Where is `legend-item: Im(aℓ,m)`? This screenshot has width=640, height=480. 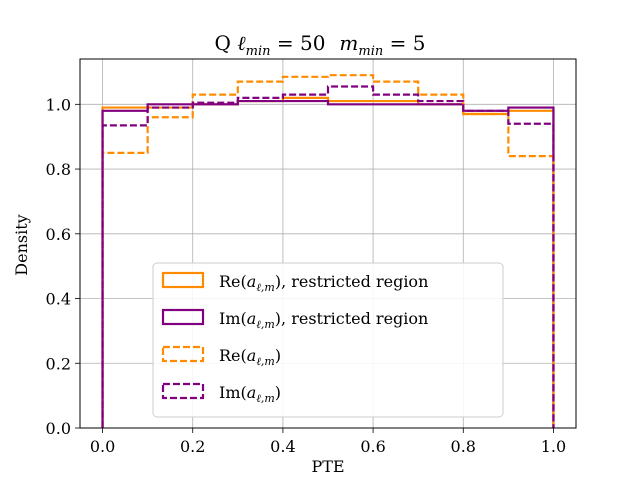 legend-item: Im(aℓ,m) is located at coordinates (221, 393).